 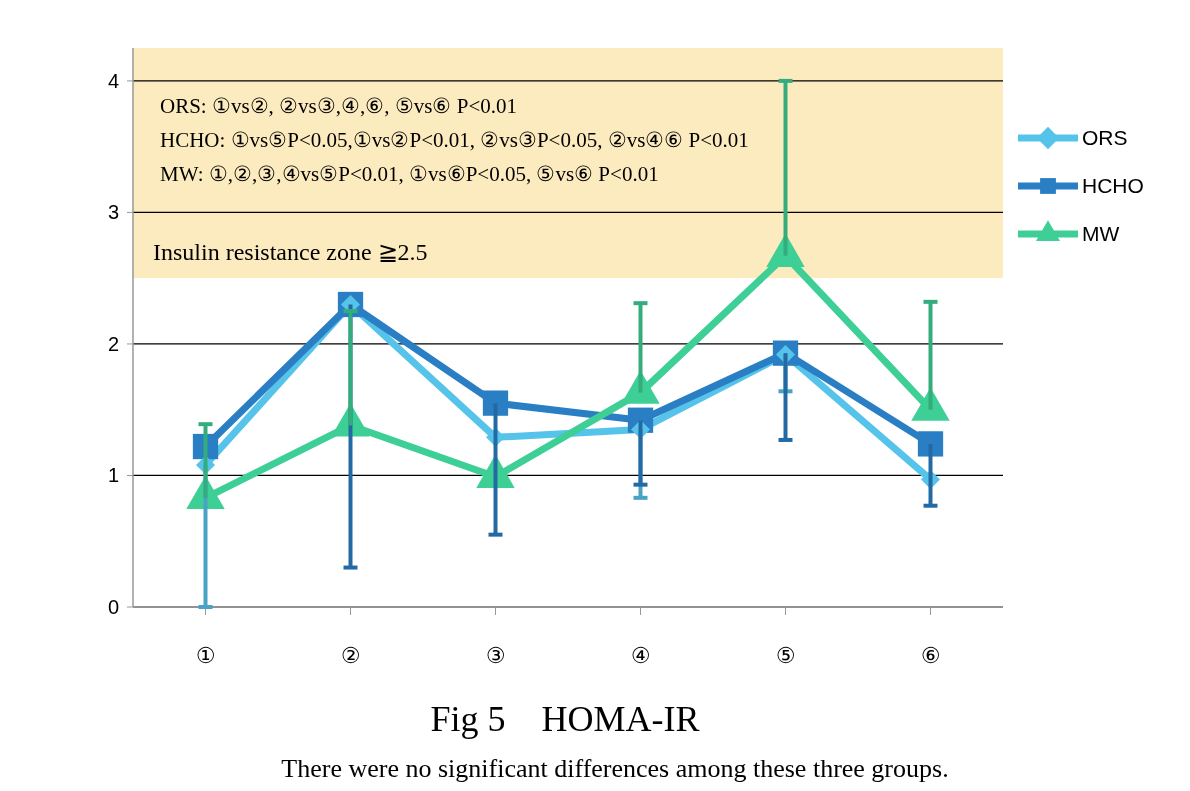 I want to click on x-tick-label: ③, so click(x=495, y=655).